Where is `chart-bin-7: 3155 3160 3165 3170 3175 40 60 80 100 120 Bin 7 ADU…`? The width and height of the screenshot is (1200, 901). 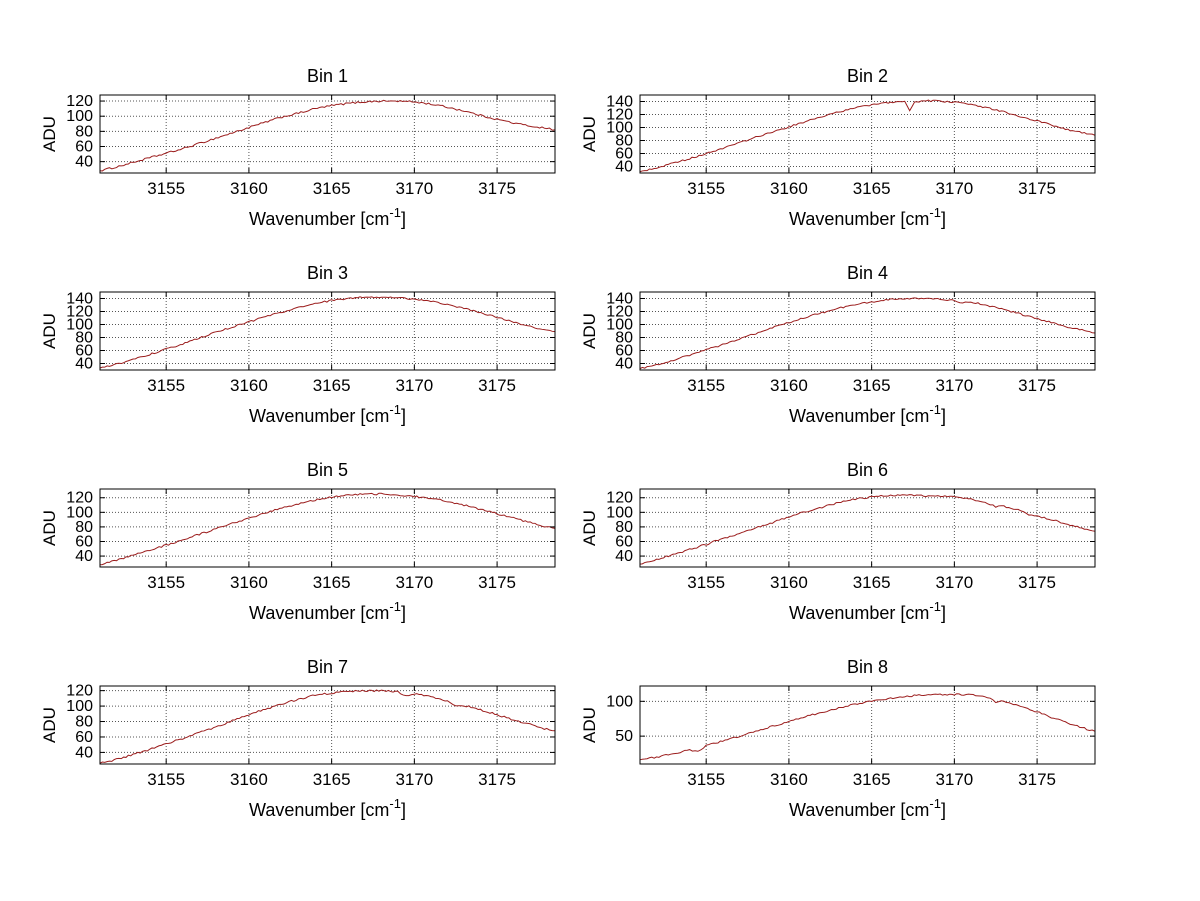
chart-bin-7: 3155 3160 3165 3170 3175 40 60 80 100 120 Bin 7 ADU… is located at coordinates (280, 746).